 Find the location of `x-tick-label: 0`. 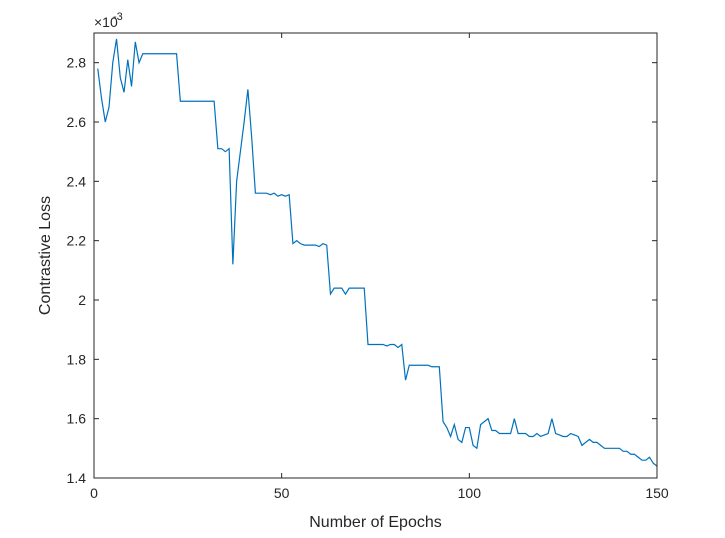

x-tick-label: 0 is located at coordinates (94, 493).